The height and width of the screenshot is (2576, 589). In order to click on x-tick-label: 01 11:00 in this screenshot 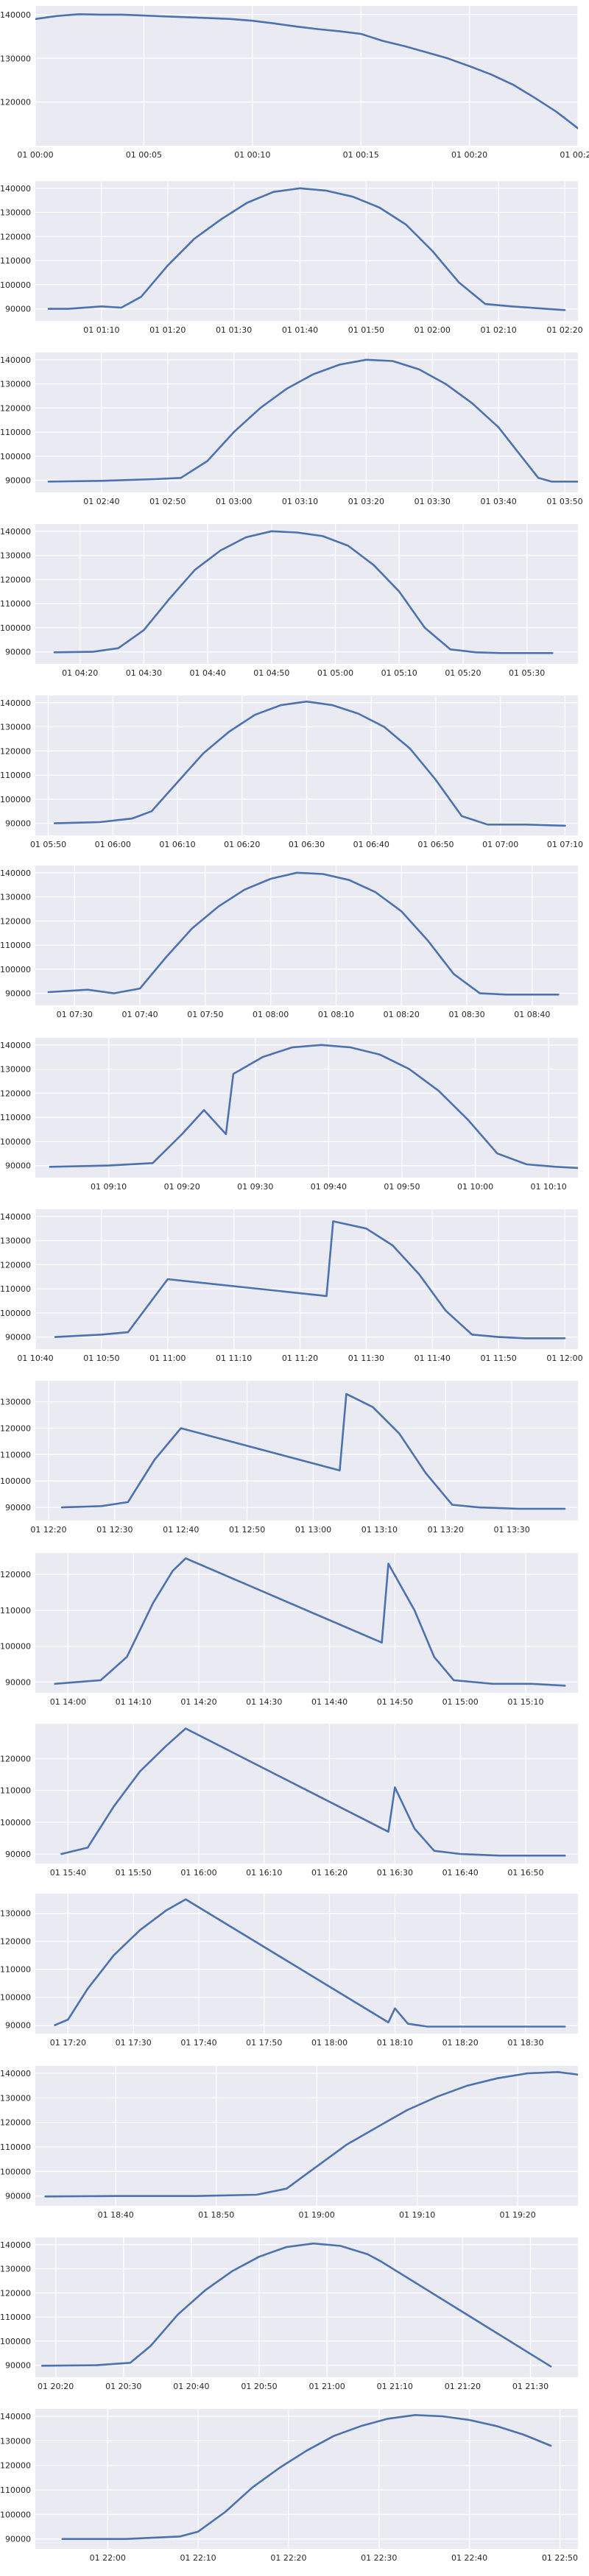, I will do `click(167, 1358)`.